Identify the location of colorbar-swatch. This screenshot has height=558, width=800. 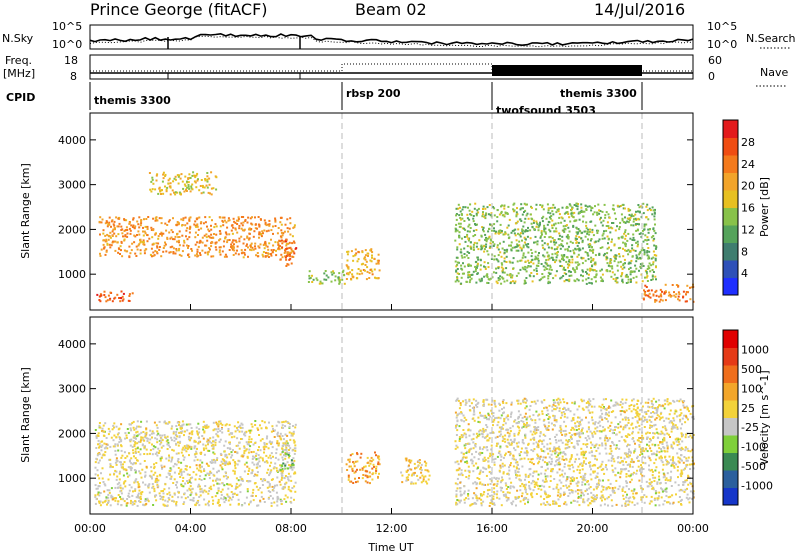
(730, 147).